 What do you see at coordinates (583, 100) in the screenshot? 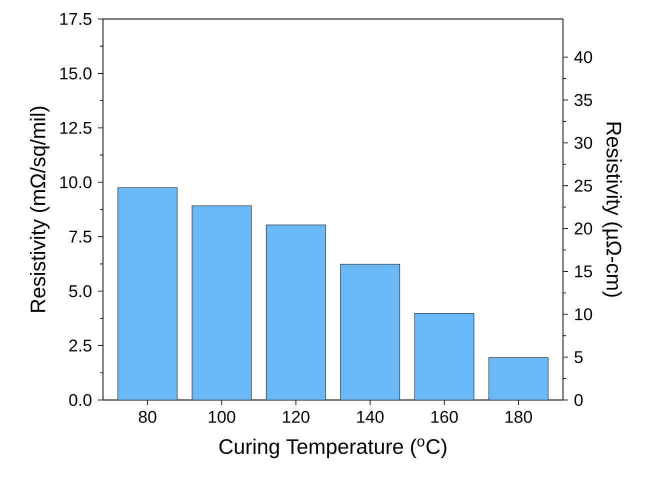
I see `y2-tick-label: 35` at bounding box center [583, 100].